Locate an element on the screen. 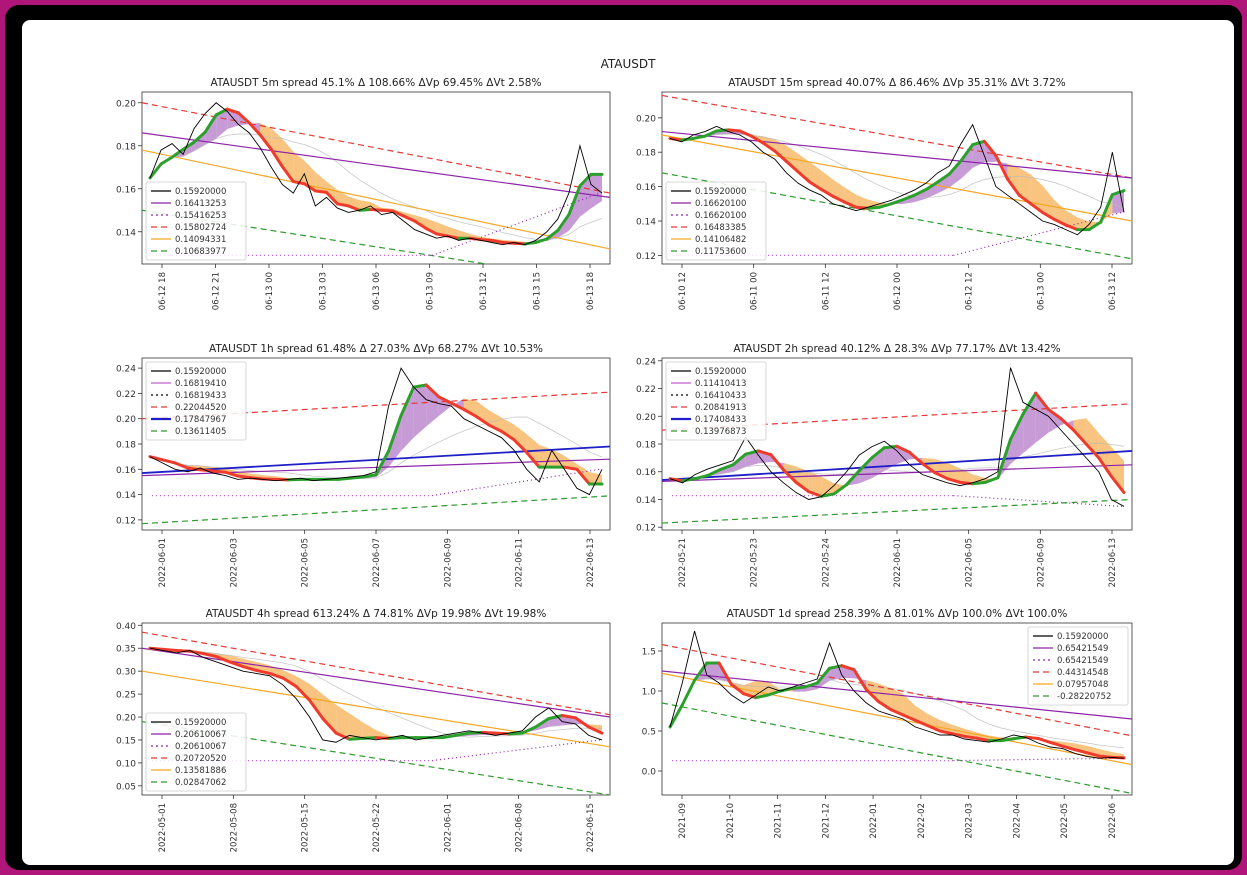 The image size is (1247, 875). x-tick-label: 06-12 12 is located at coordinates (970, 291).